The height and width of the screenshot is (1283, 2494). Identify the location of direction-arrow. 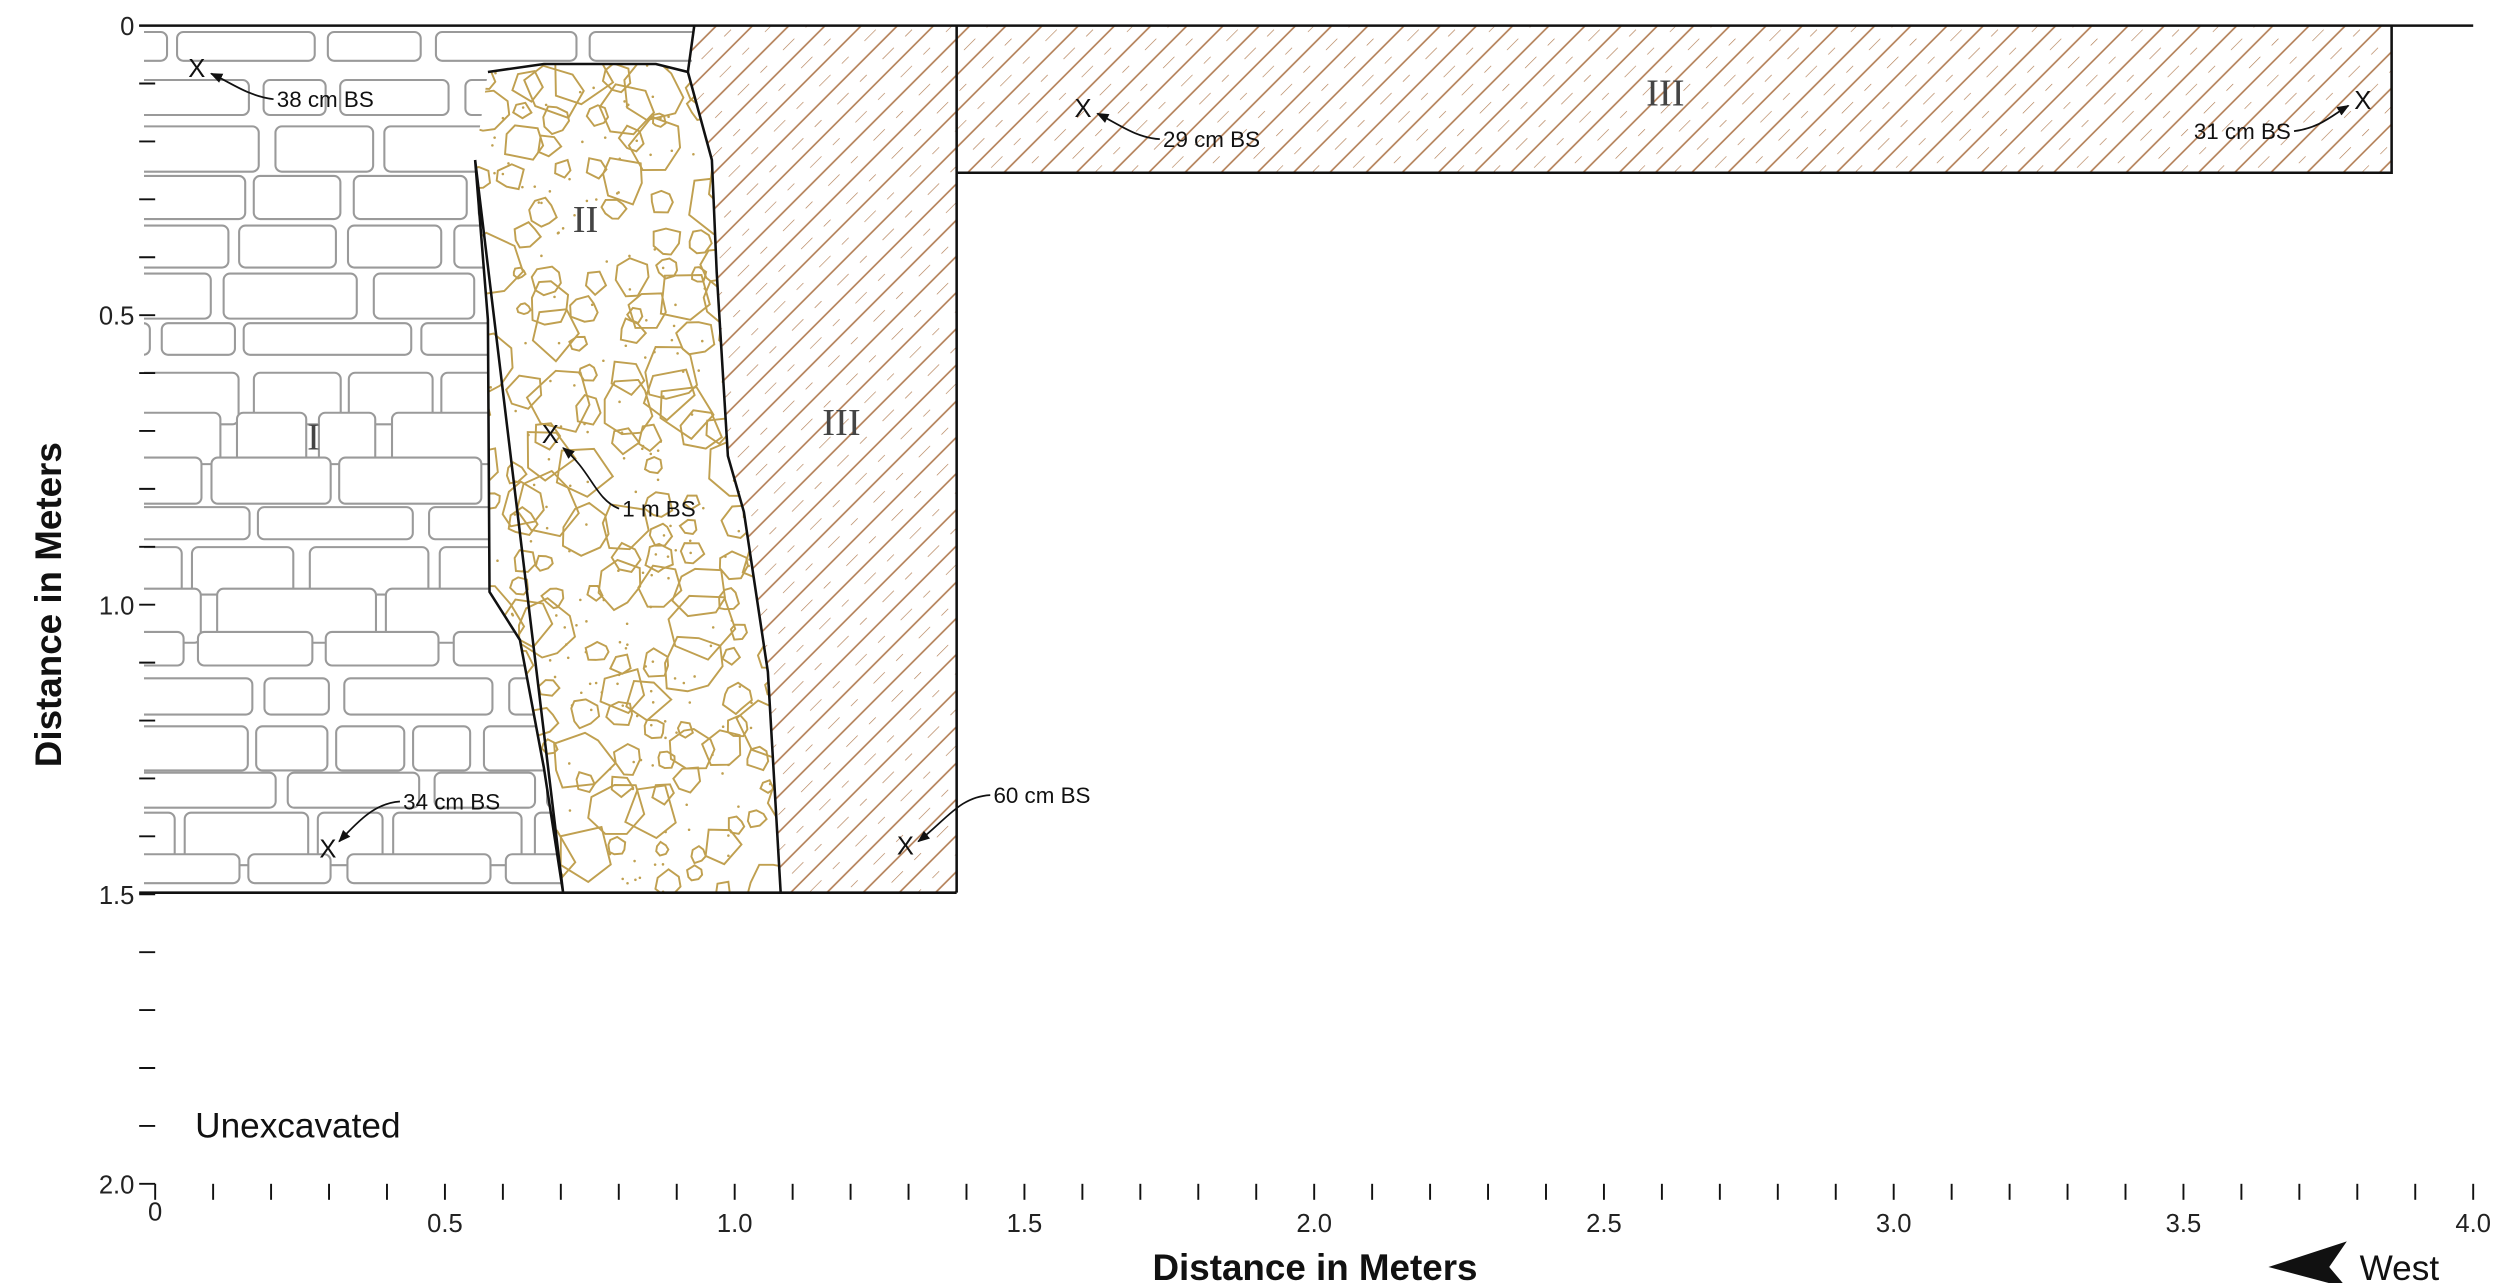
(2307, 1262).